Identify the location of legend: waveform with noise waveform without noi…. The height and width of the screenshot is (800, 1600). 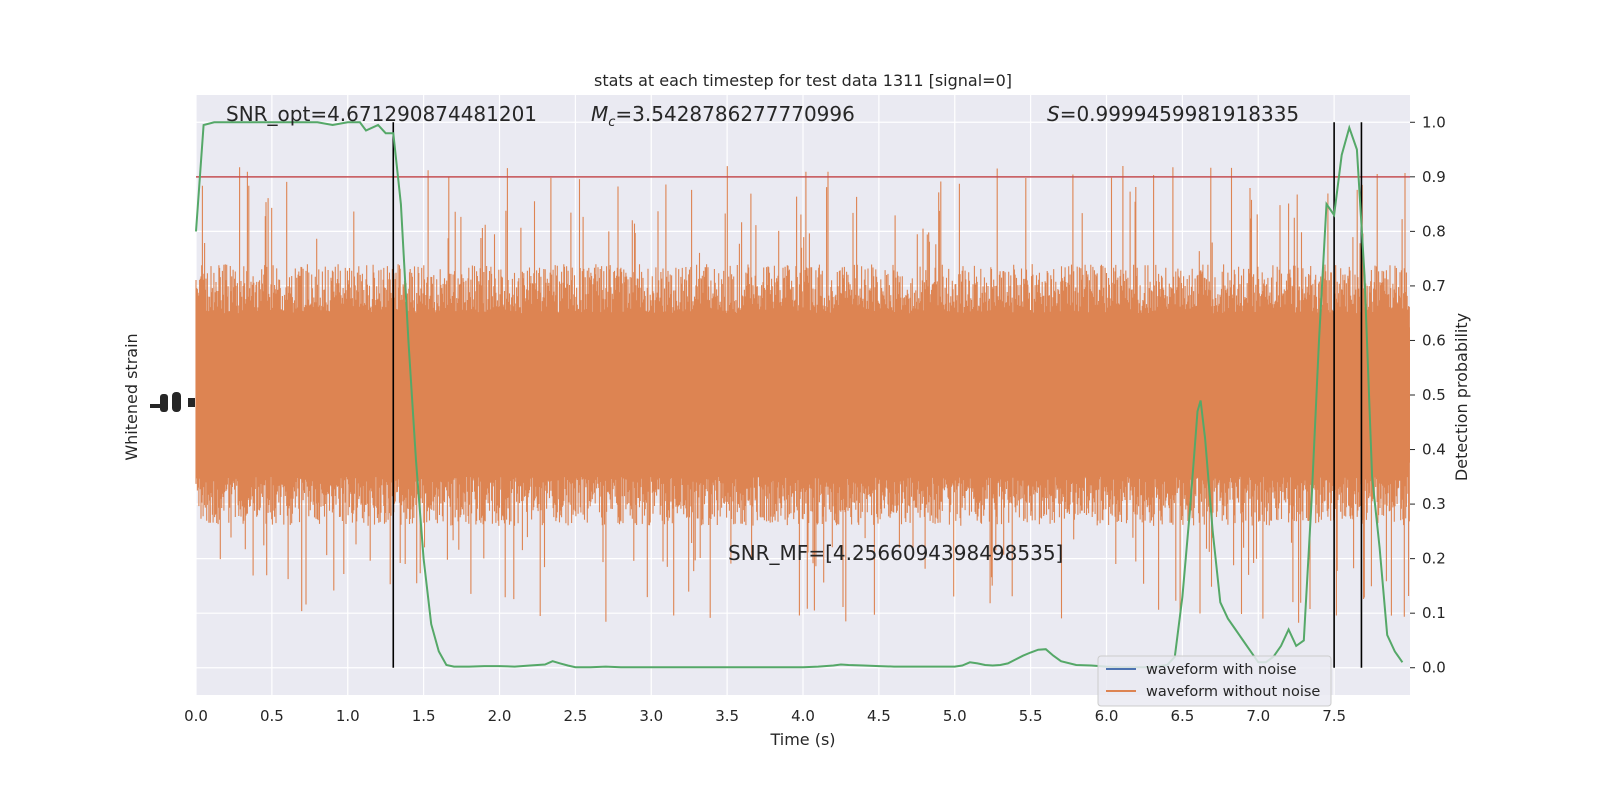
(1214, 681).